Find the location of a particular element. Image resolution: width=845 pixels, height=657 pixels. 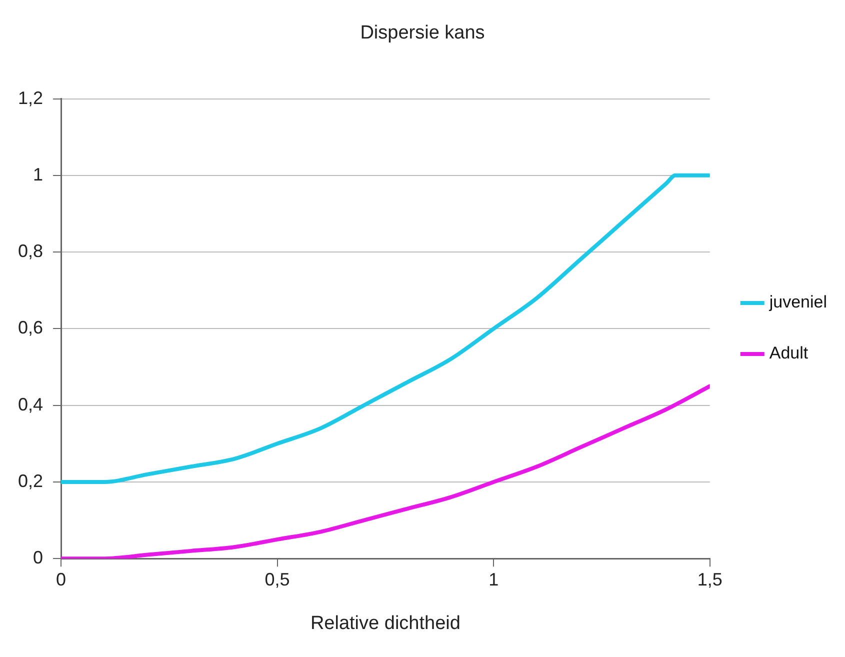

x-tick-label: 1,5 is located at coordinates (709, 579).